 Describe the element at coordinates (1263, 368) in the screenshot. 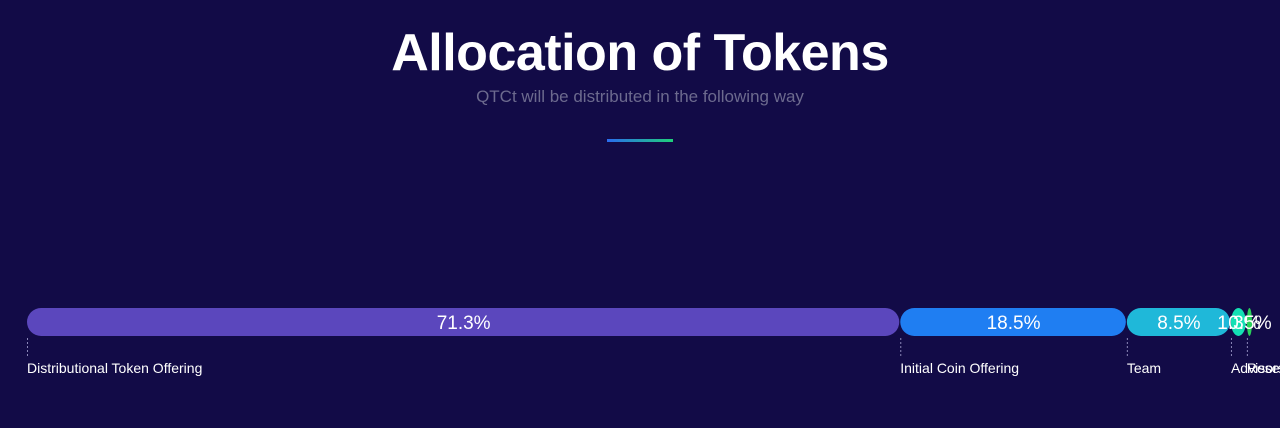

I see `category-label-reserve: Reserve` at that location.